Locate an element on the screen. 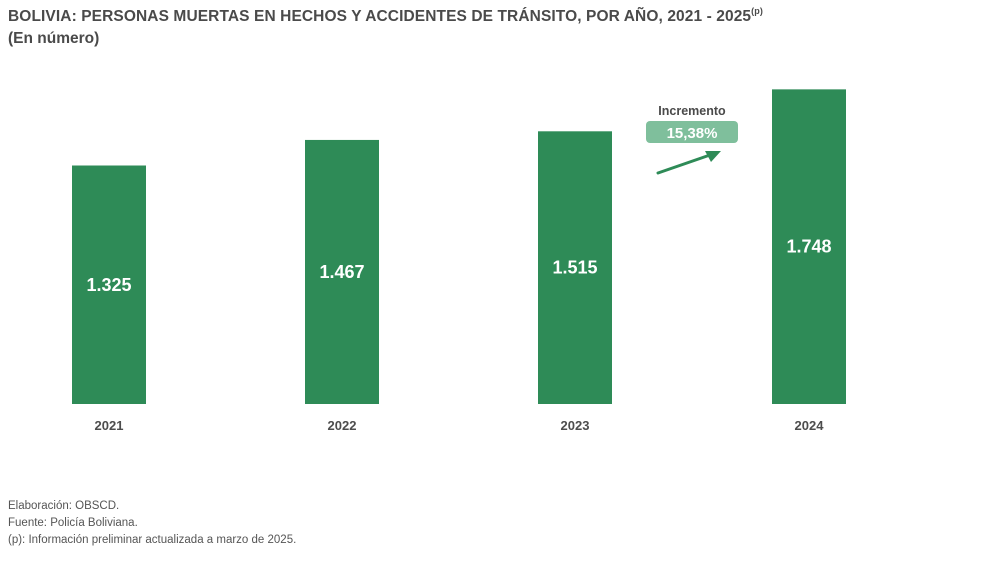 The height and width of the screenshot is (563, 1000). bar-2023 is located at coordinates (575, 268).